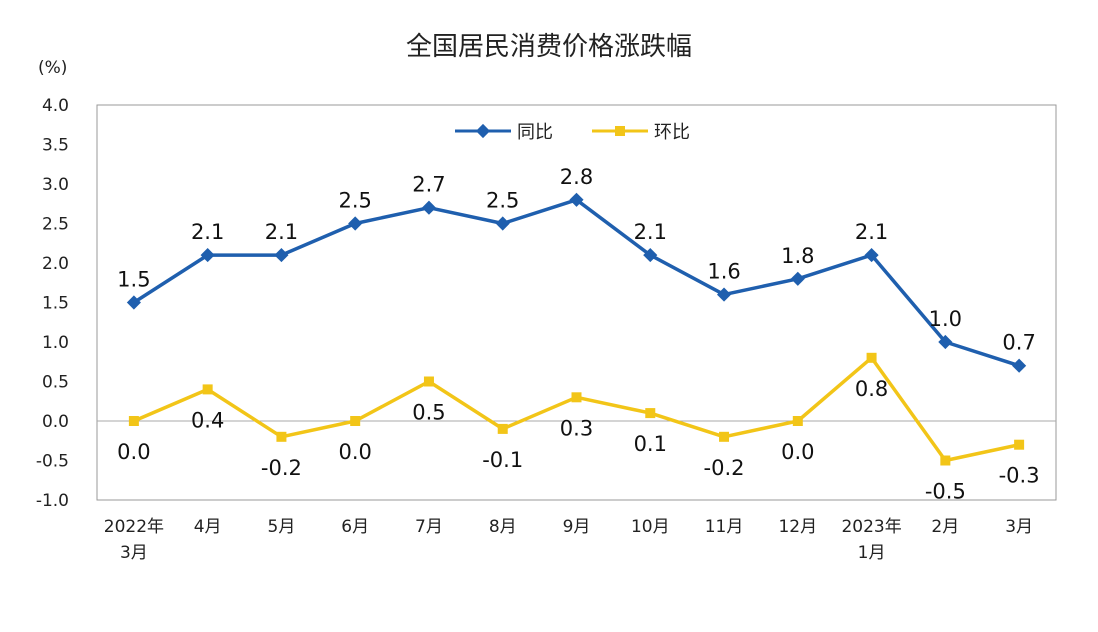 The height and width of the screenshot is (632, 1098). Describe the element at coordinates (428, 413) in the screenshot. I see `data-label: 0.5` at that location.